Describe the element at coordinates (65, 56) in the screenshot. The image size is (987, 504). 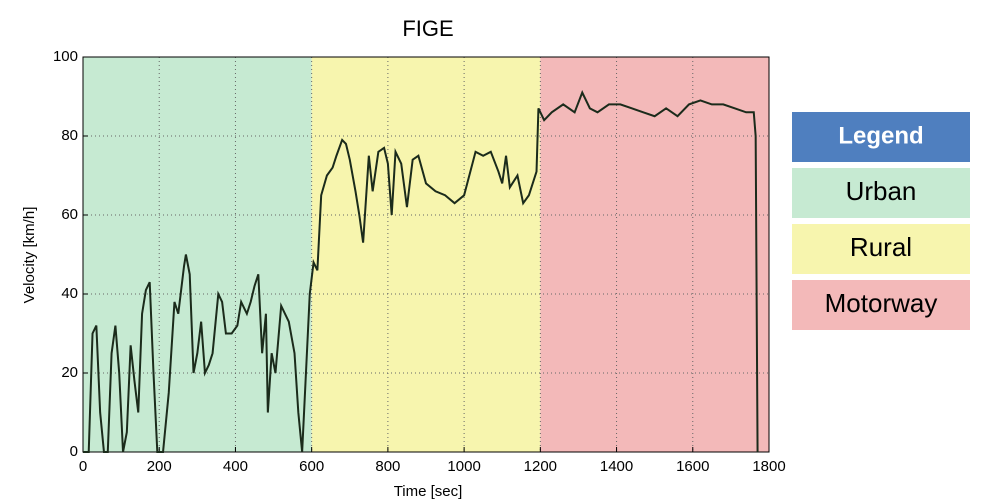
I see `y-tick-label: 100` at that location.